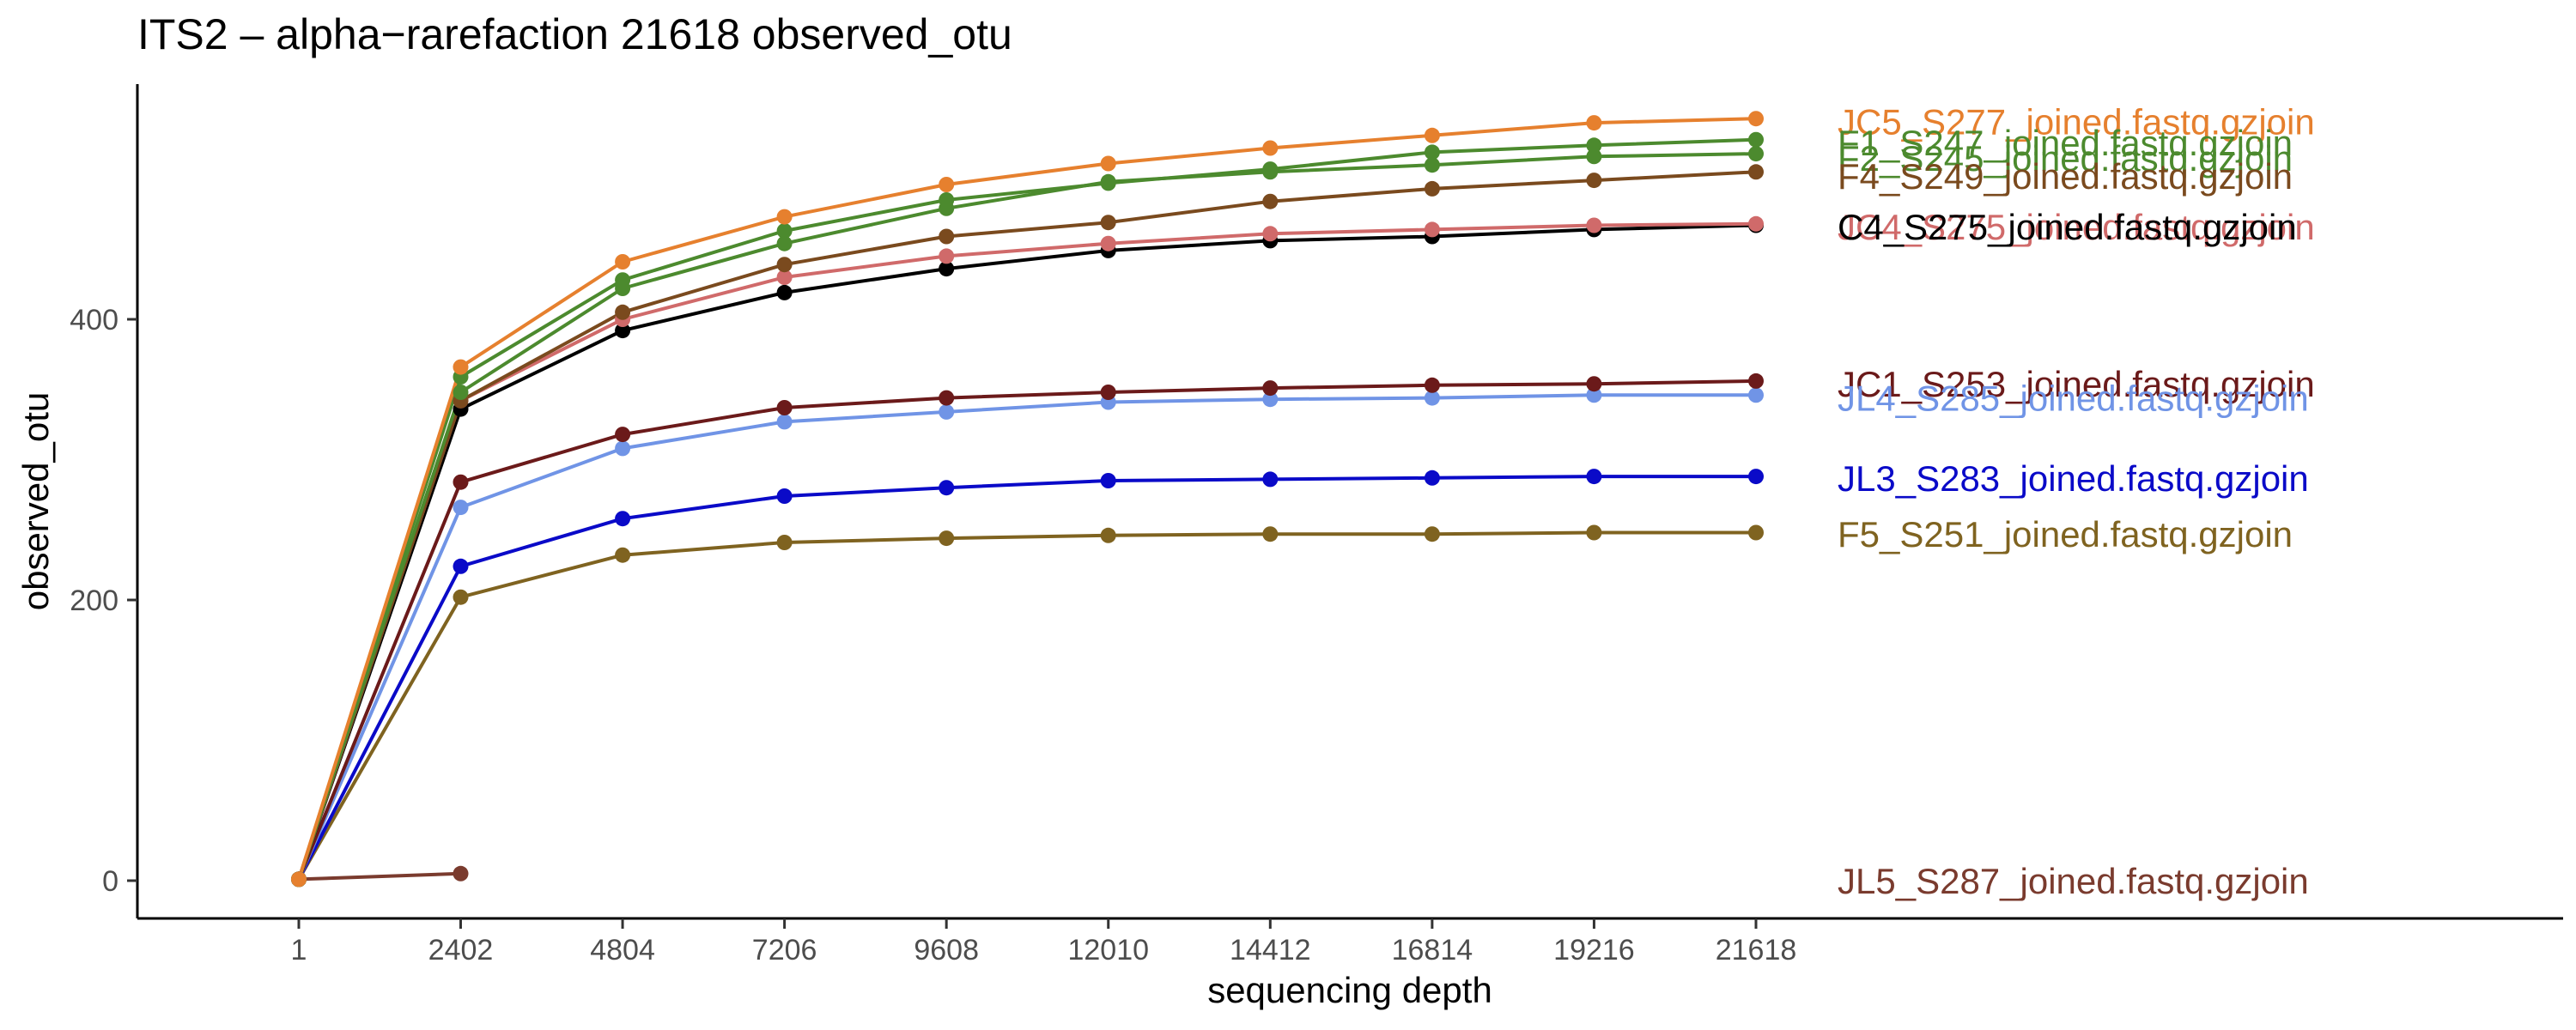  Describe the element at coordinates (784, 950) in the screenshot. I see `x-tick-label: 7206` at that location.